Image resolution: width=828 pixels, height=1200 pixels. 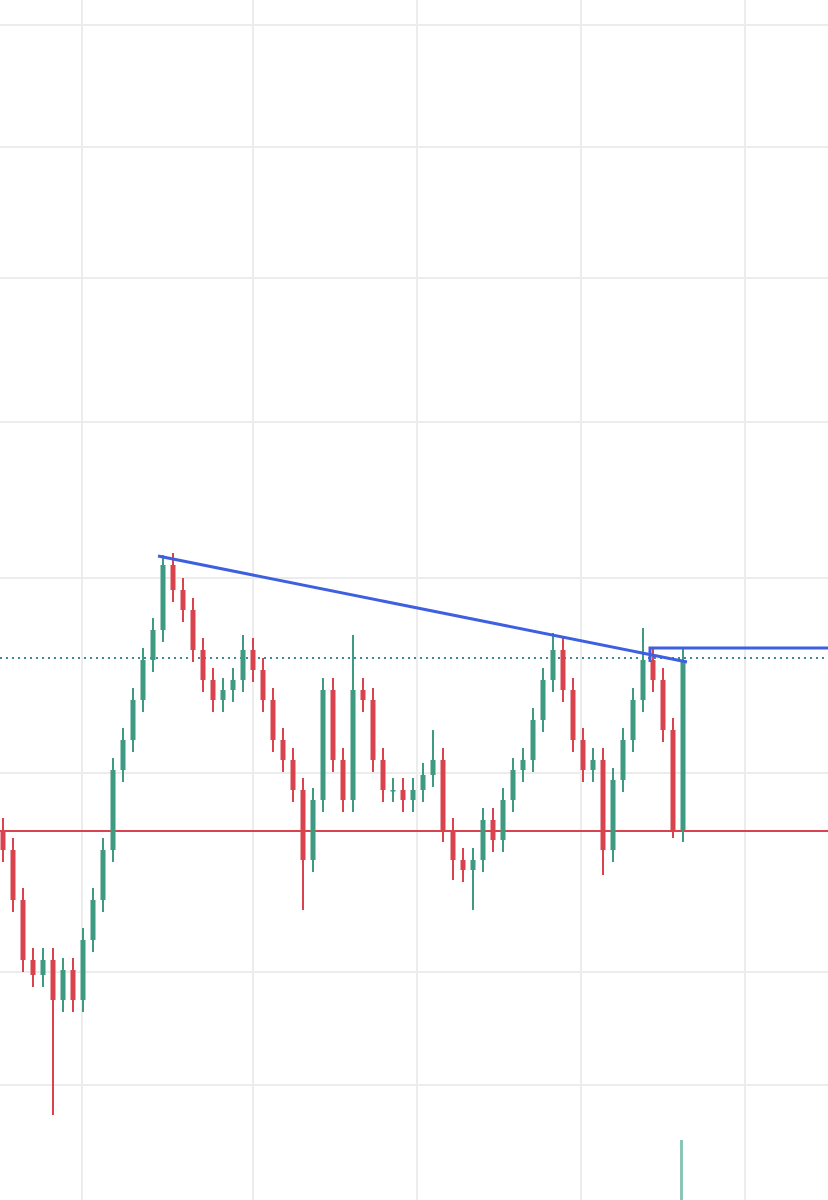 I want to click on trend-line, so click(x=422, y=609).